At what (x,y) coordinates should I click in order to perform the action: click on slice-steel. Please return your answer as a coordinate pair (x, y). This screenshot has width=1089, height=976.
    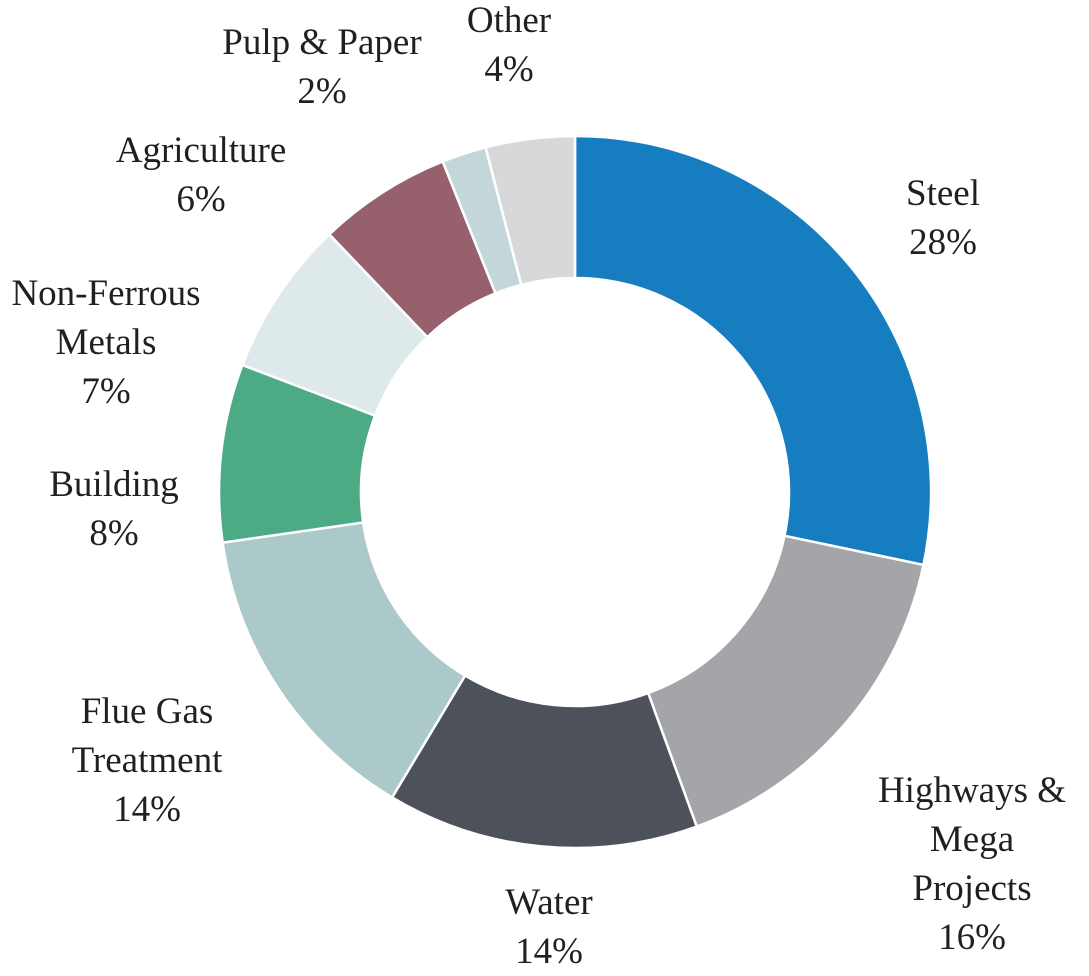
    Looking at the image, I should click on (753, 350).